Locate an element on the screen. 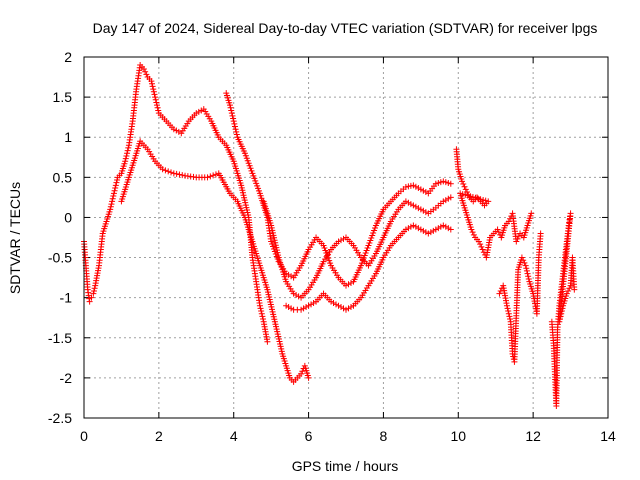 This screenshot has height=480, width=640. x-axis-label: GPS time / hours is located at coordinates (345, 466).